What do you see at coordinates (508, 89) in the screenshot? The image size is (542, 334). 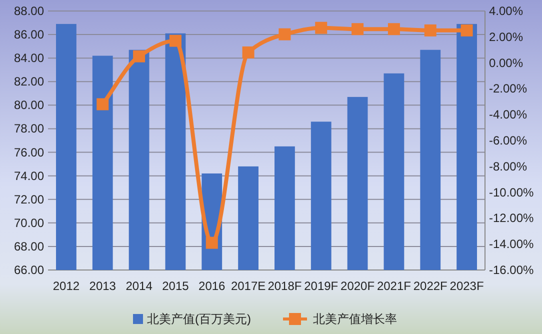 I see `y2-tick-label: -2.00%` at bounding box center [508, 89].